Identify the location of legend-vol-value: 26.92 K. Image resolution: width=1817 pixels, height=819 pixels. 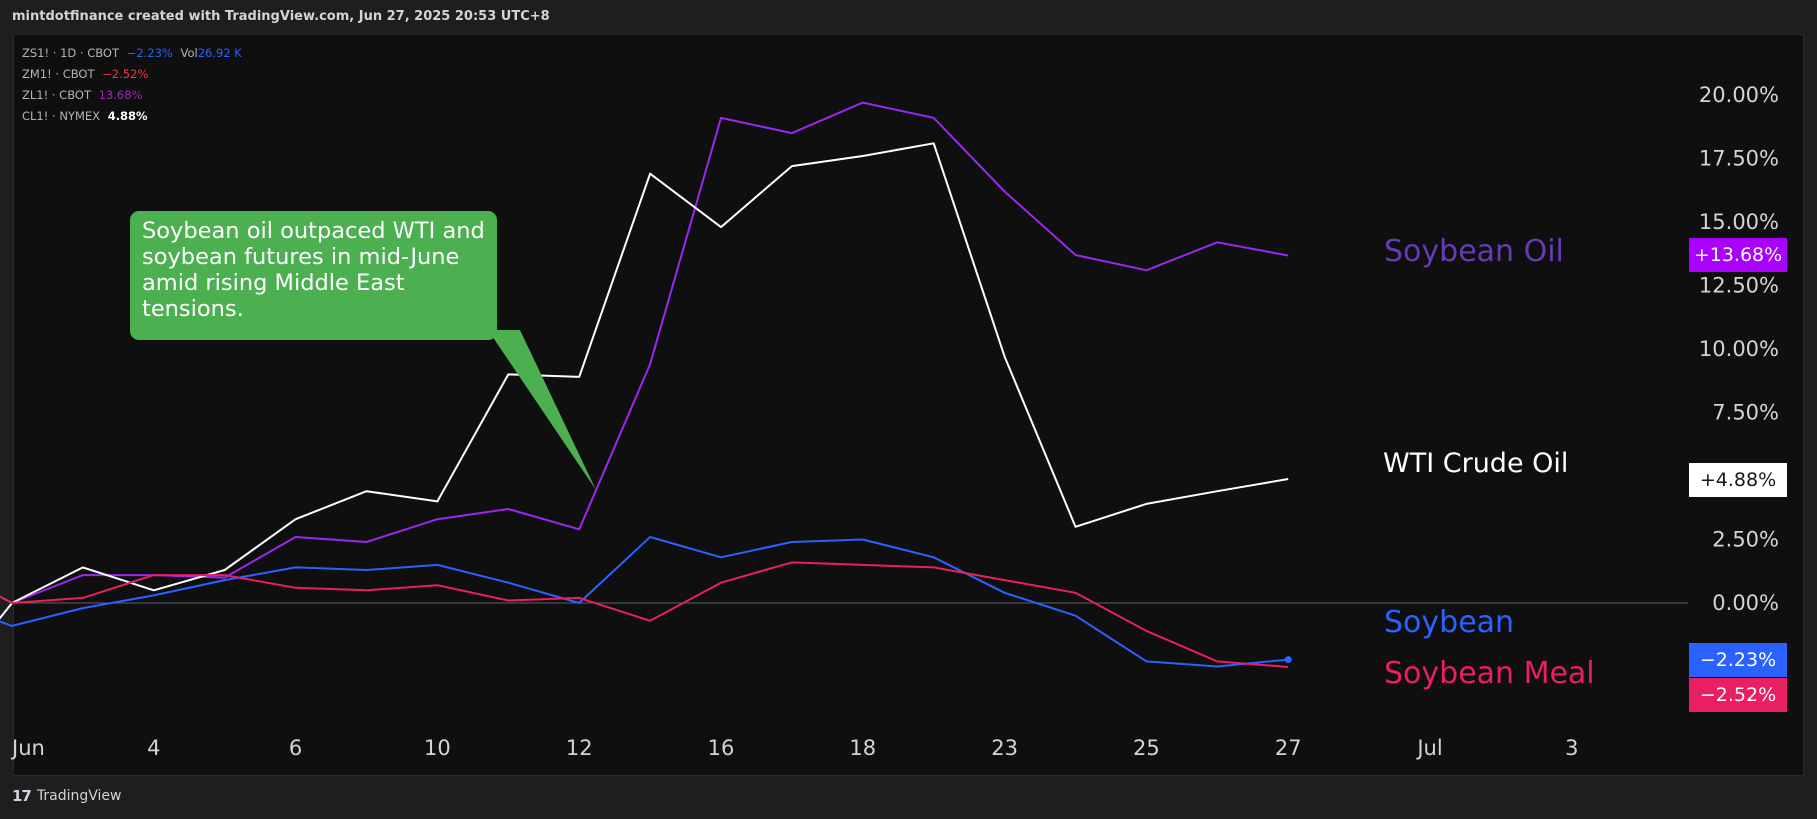
(219, 53).